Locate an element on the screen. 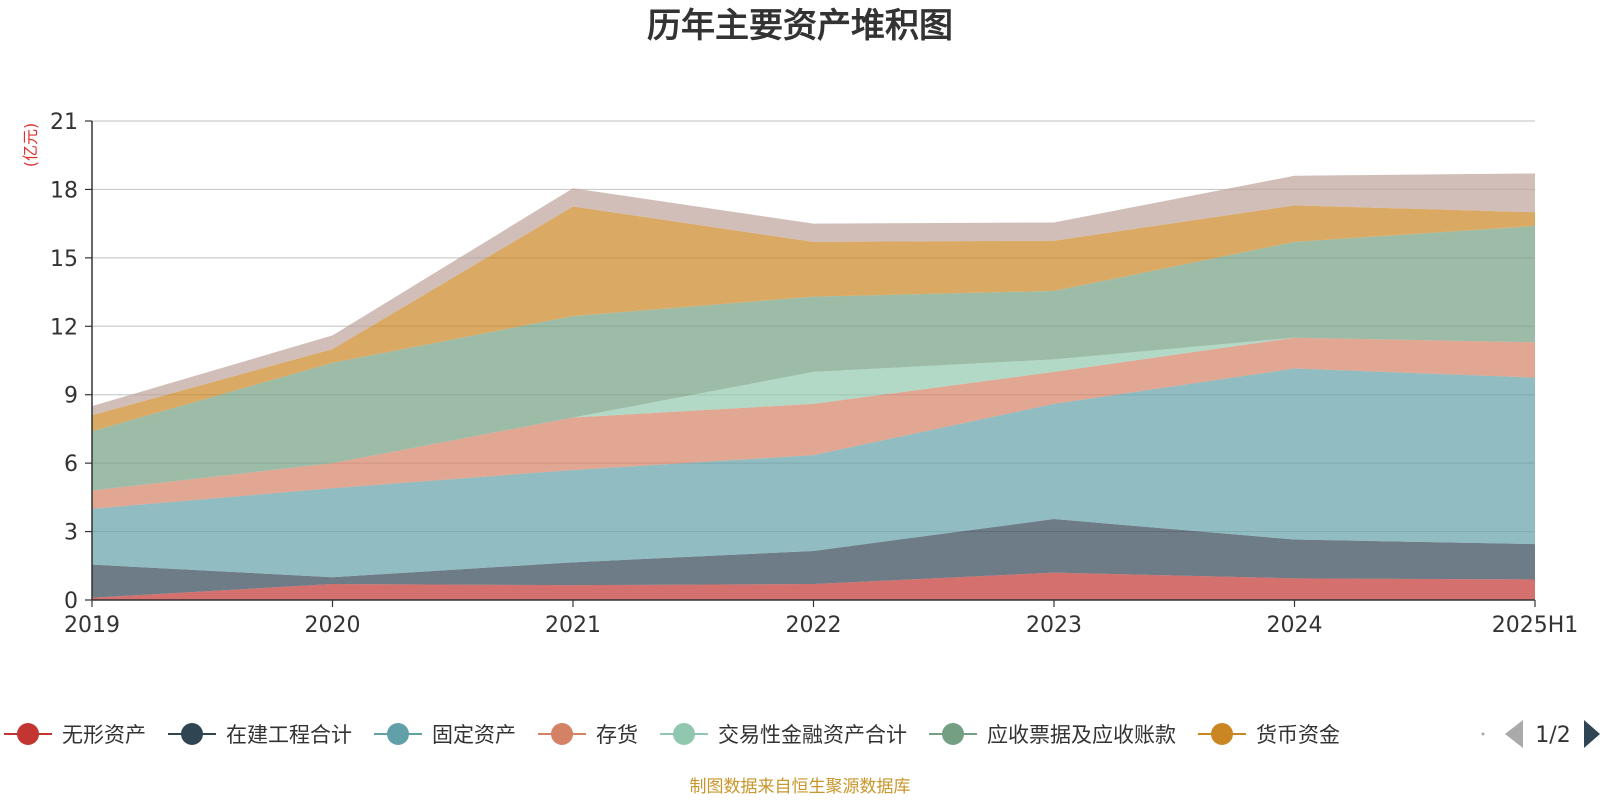 This screenshot has width=1600, height=800. legend-item: 在建工程合计 is located at coordinates (259, 735).